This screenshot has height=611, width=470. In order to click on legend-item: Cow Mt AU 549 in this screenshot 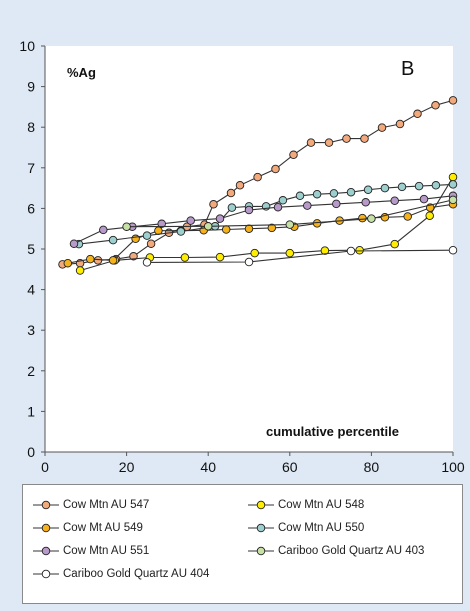, I will do `click(88, 528)`.